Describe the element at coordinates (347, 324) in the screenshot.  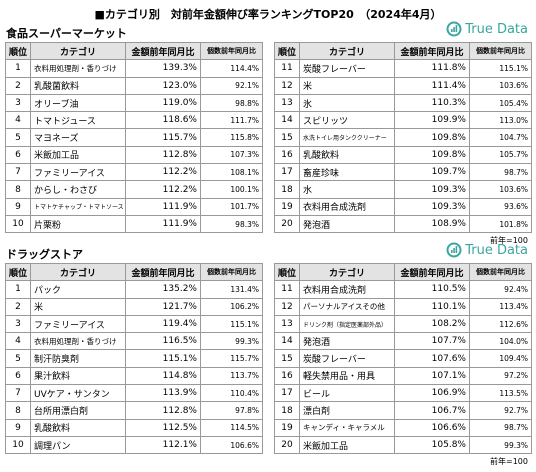
I see `cell: ドリンク剤（指定医薬部外品）` at that location.